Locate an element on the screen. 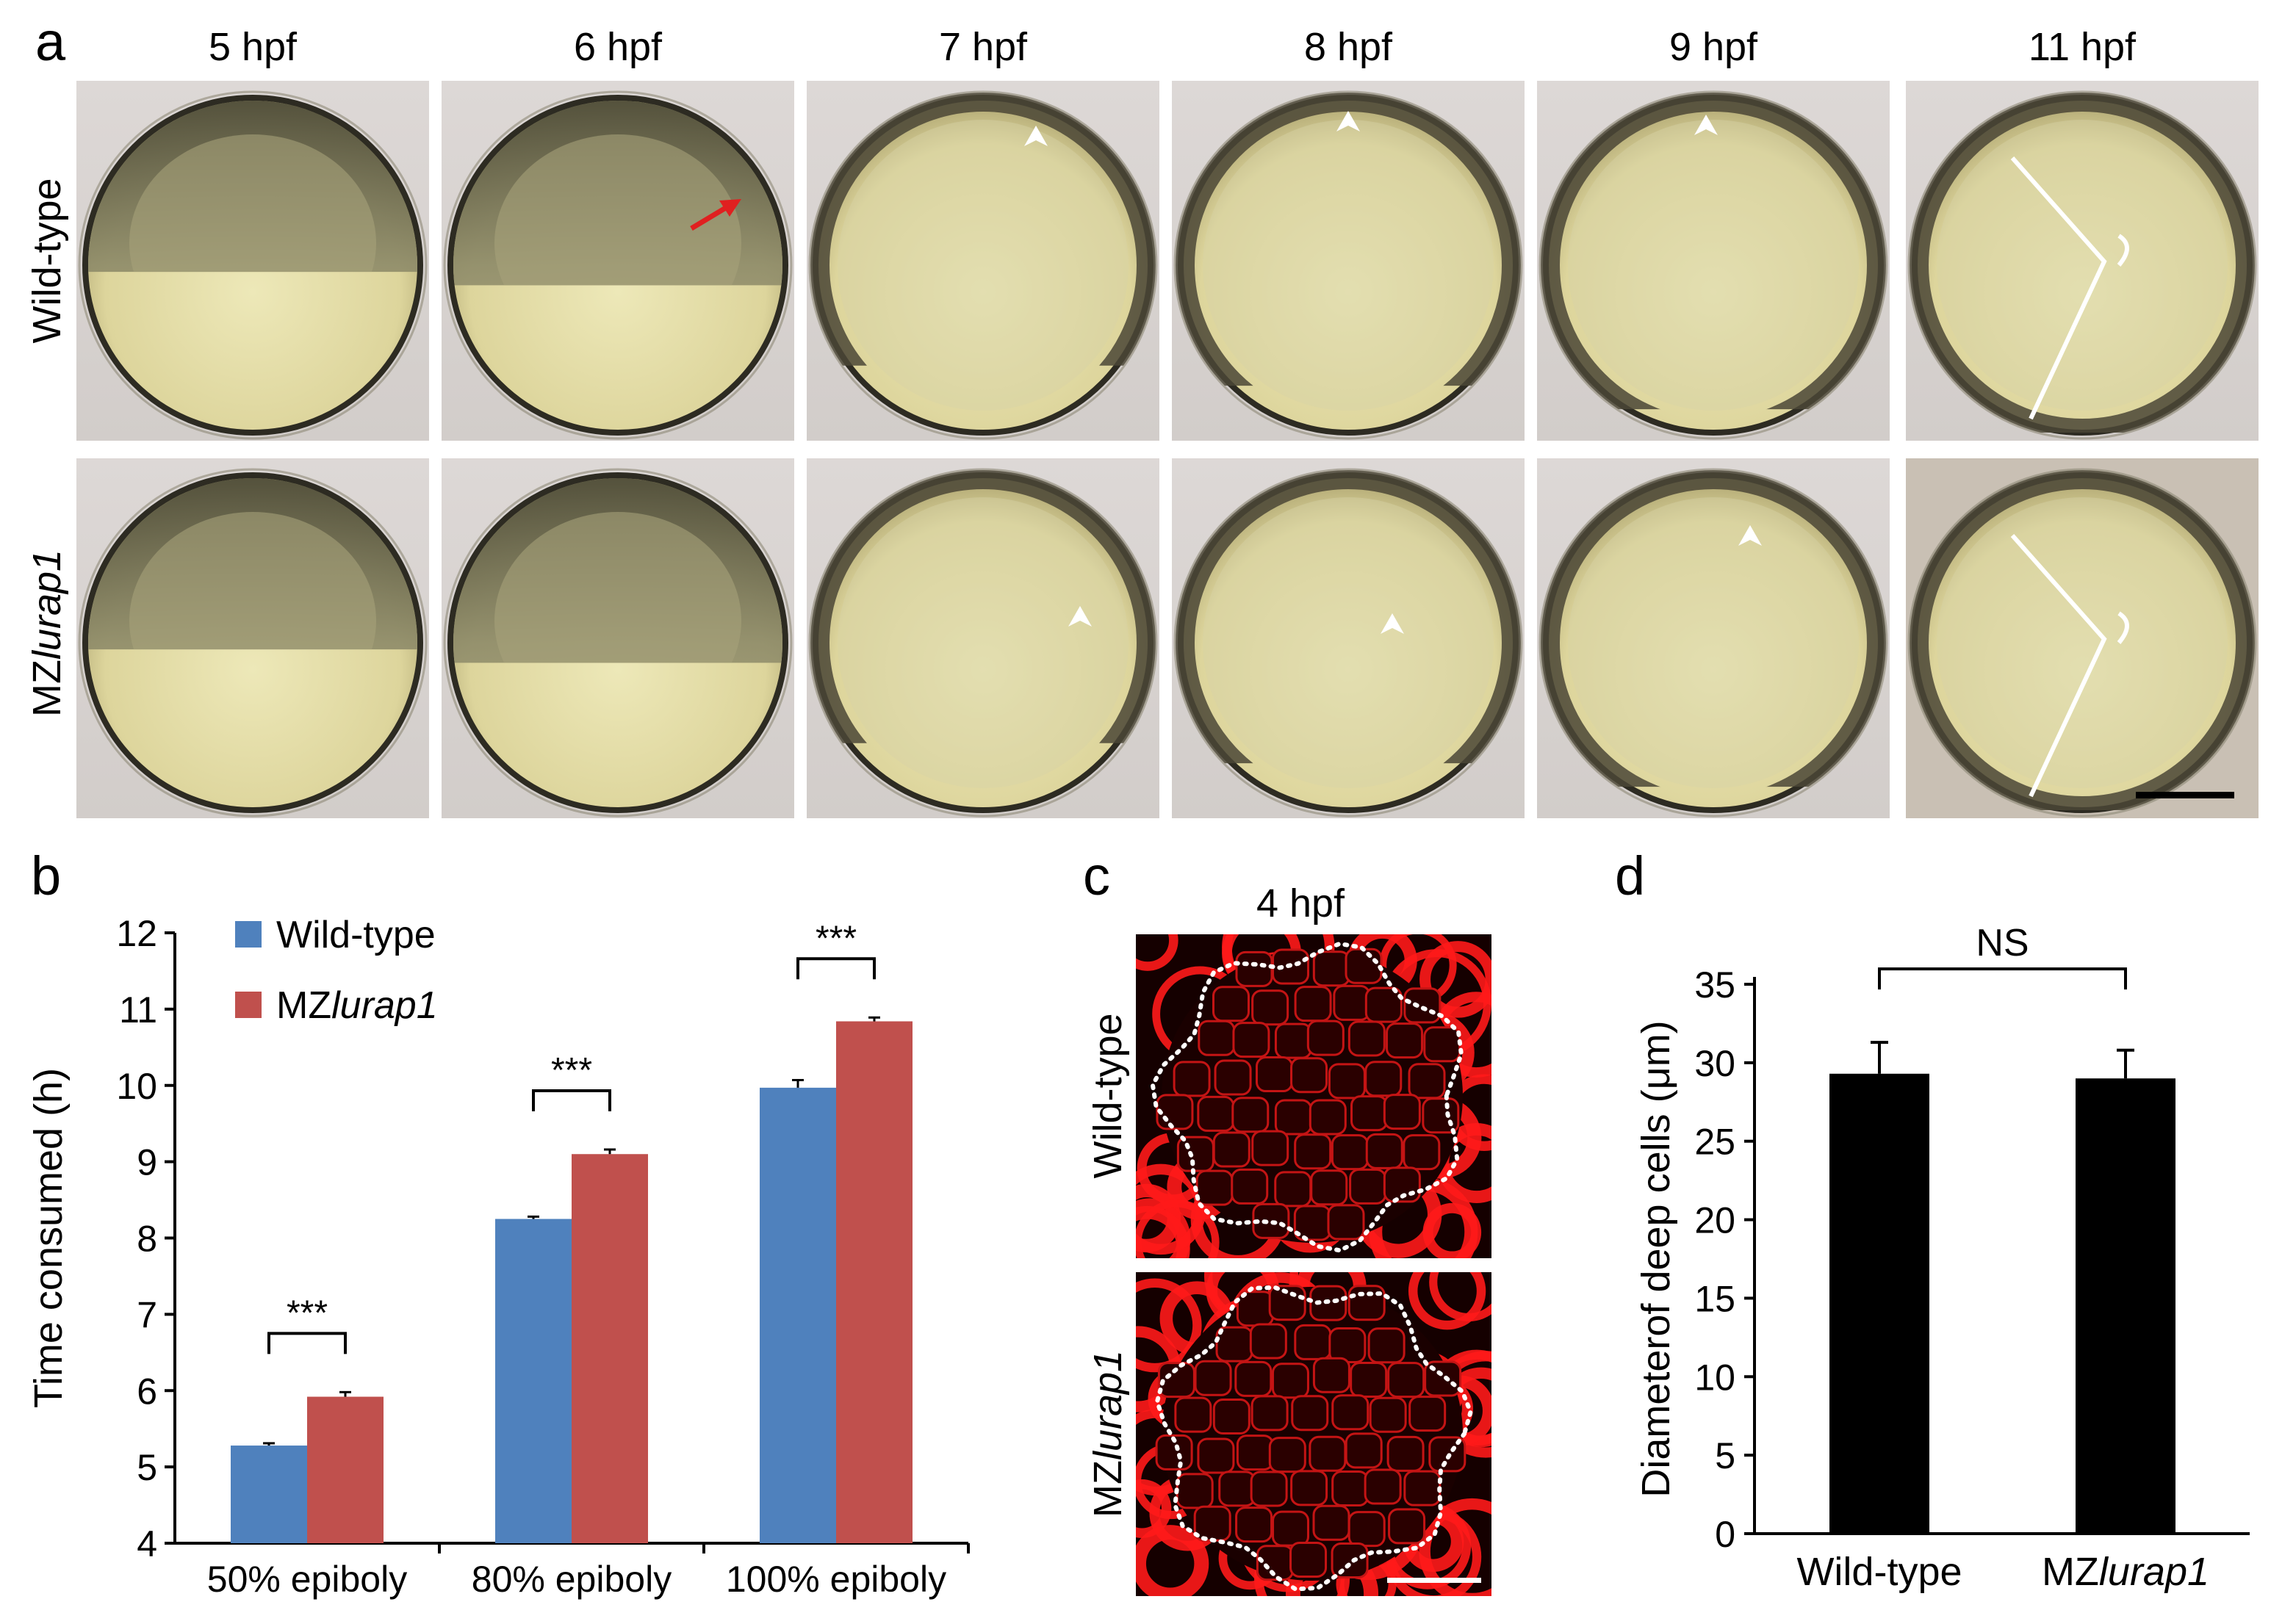 The height and width of the screenshot is (1624, 2271). row-label-mzlurap1: MZlurap1 is located at coordinates (47, 633).